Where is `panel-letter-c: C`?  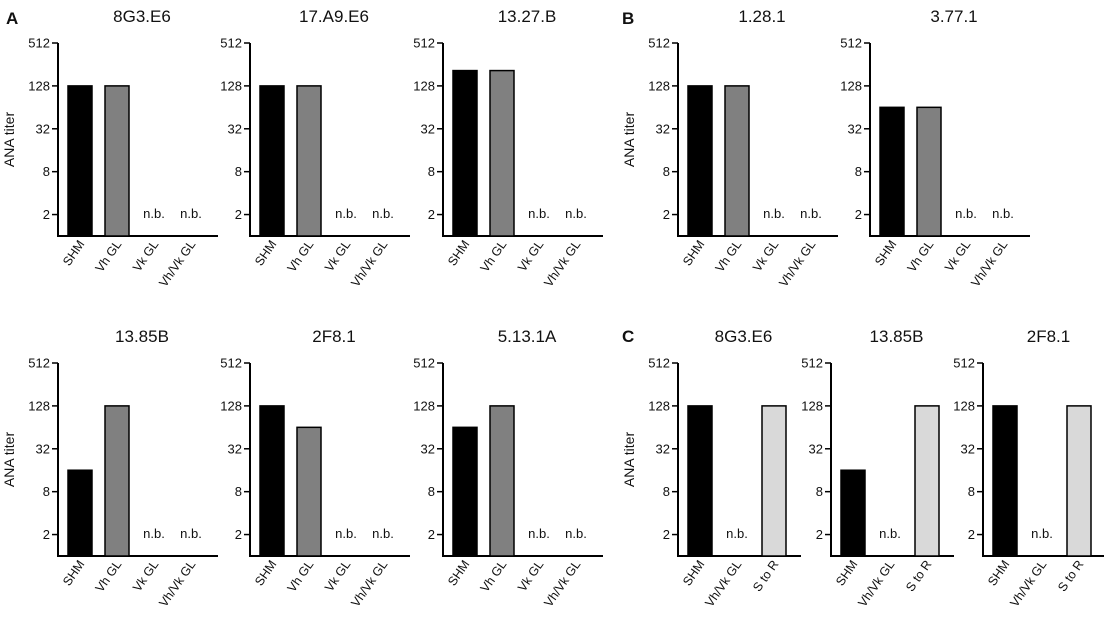
panel-letter-c: C is located at coordinates (628, 336).